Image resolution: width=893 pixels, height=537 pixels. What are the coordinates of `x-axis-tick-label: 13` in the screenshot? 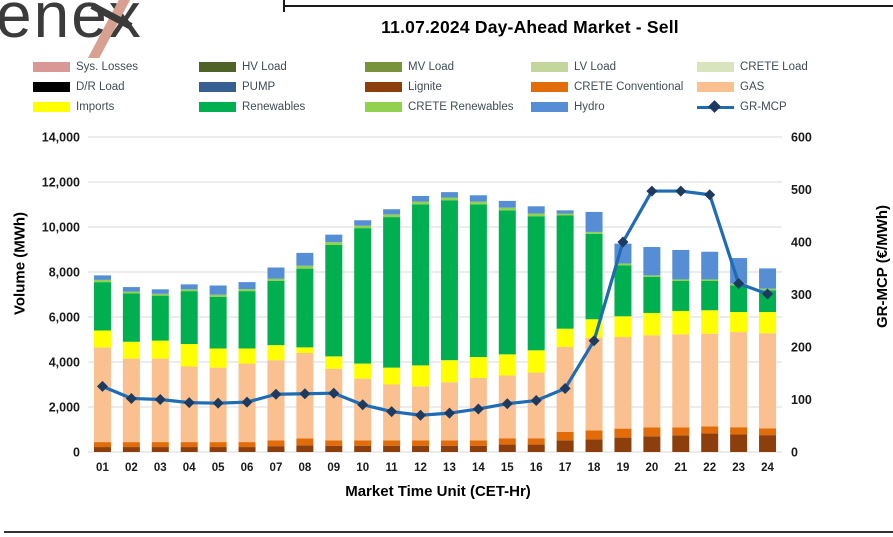 It's located at (449, 468).